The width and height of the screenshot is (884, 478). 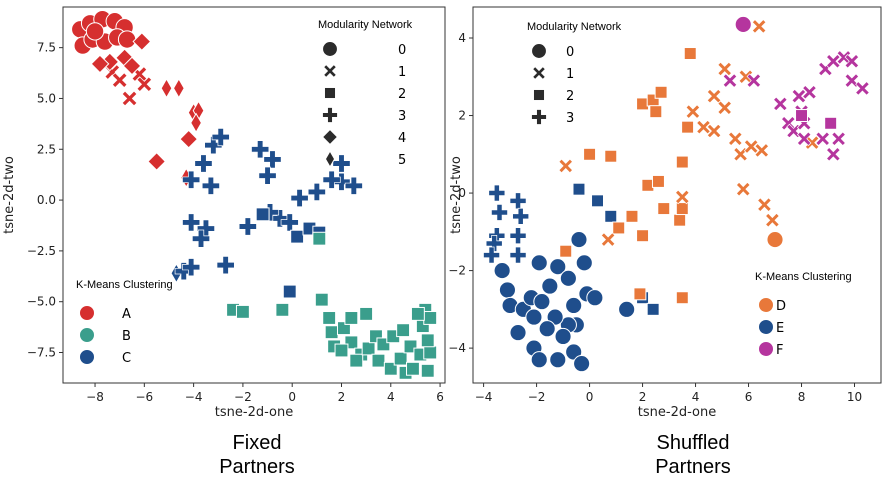 I want to click on legend-marker-diamond, so click(x=330, y=137).